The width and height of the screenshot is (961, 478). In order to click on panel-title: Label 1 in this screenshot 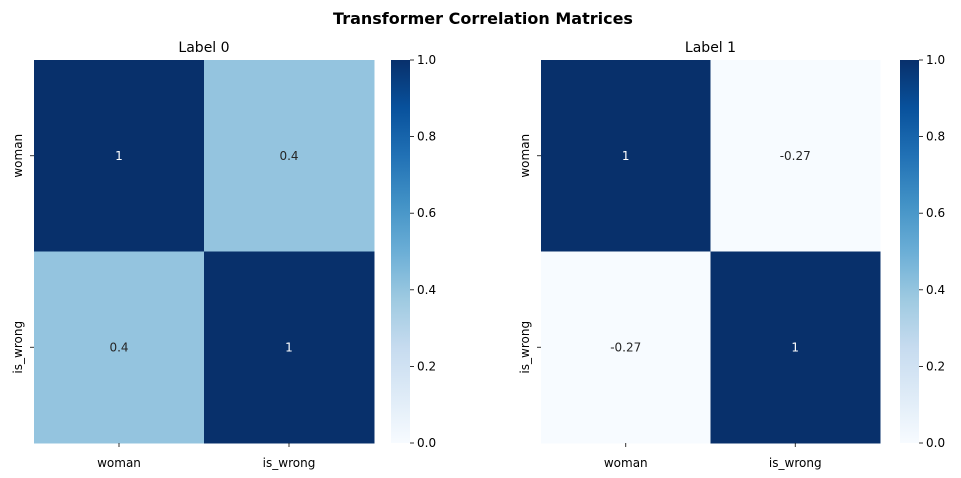, I will do `click(710, 48)`.